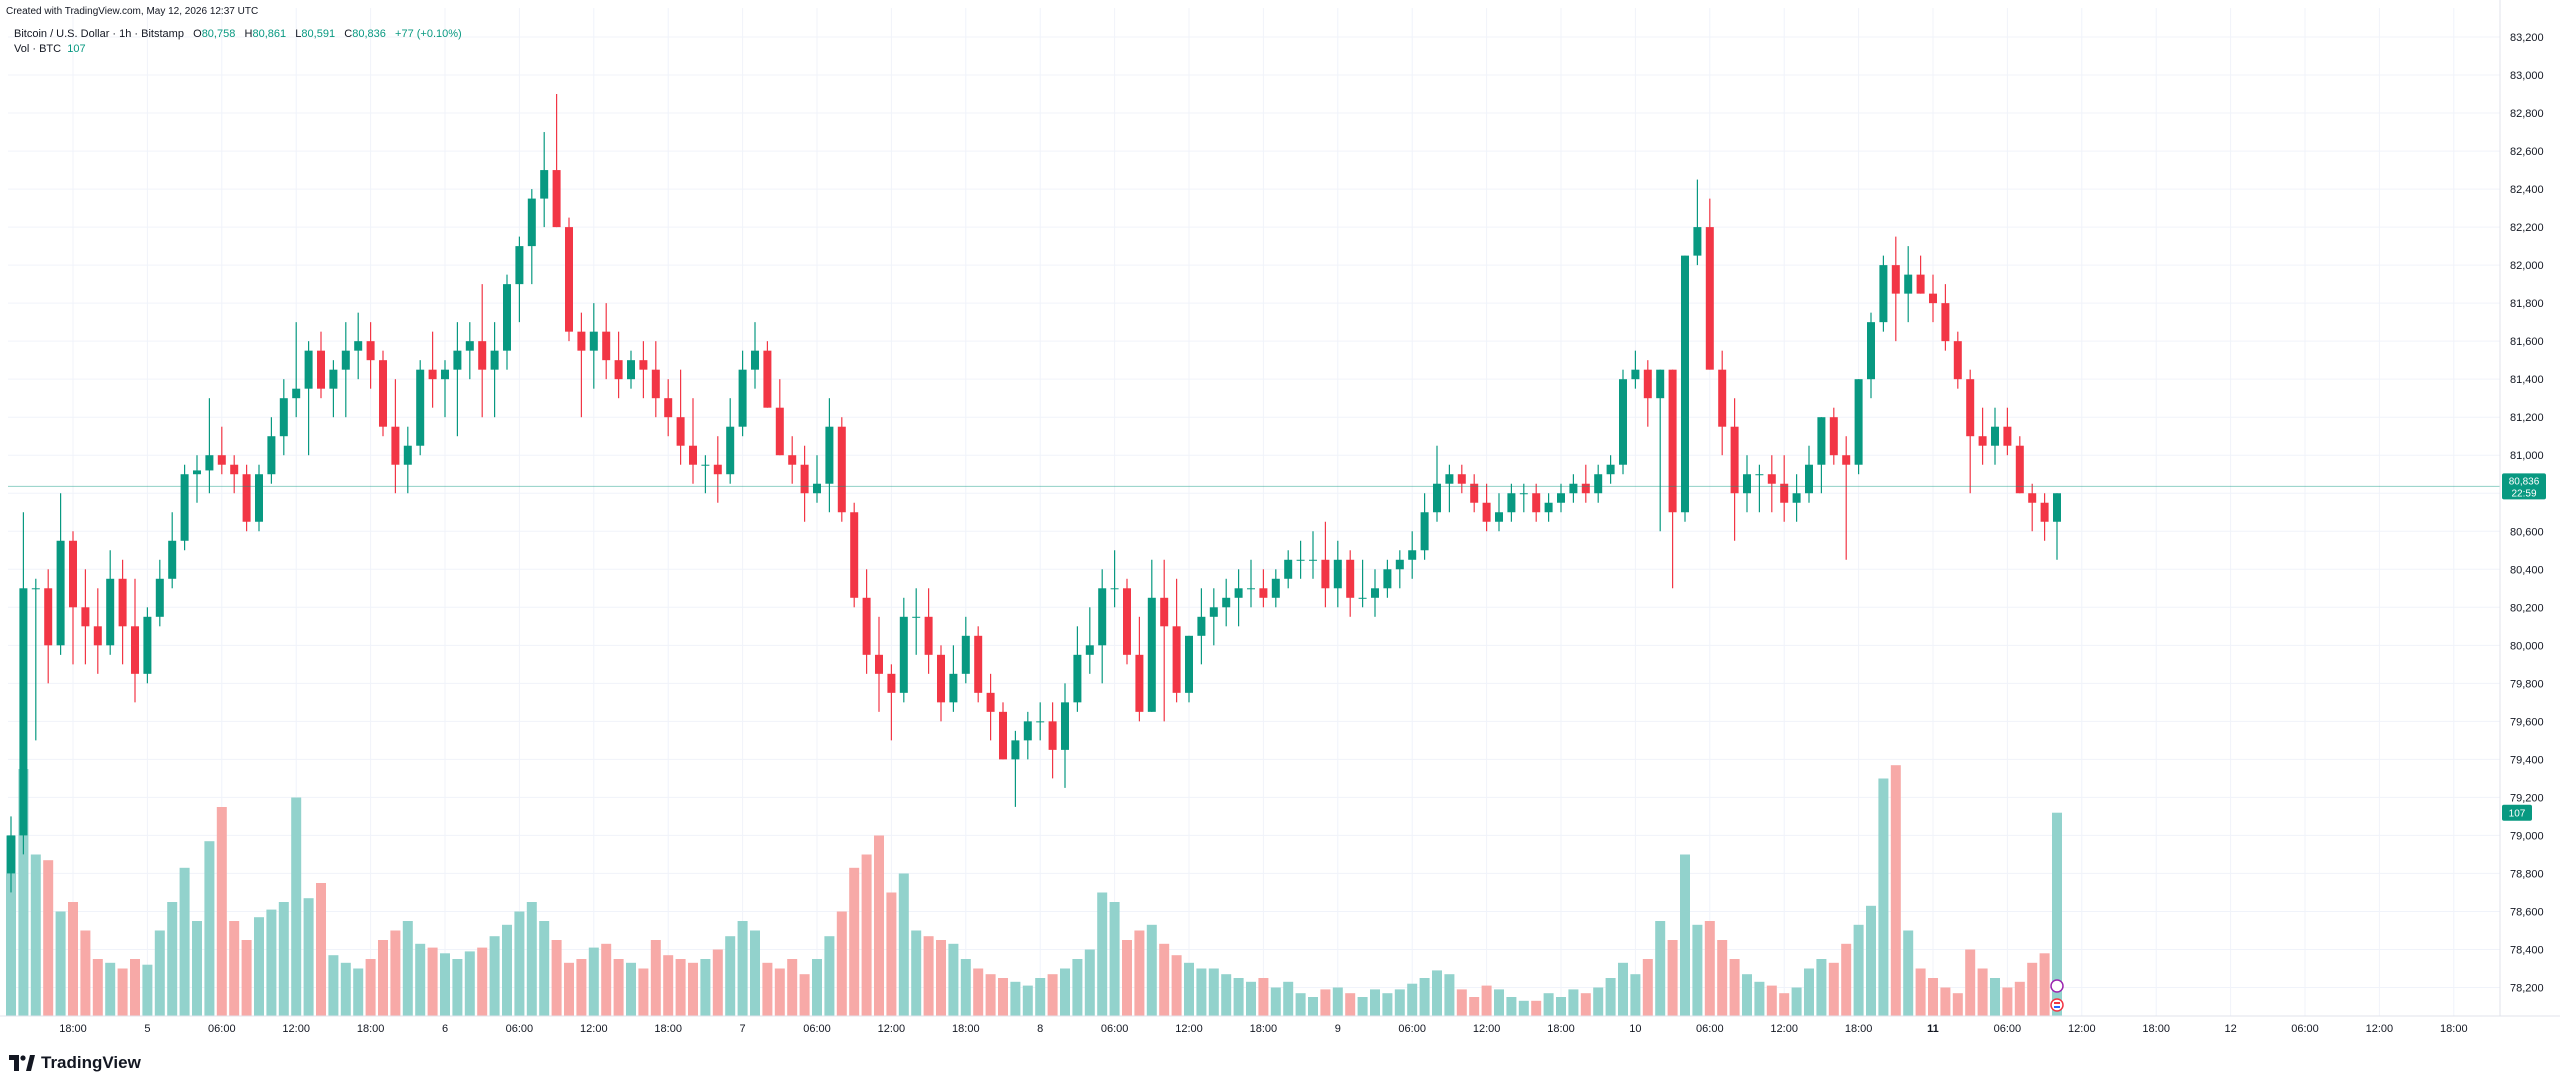  Describe the element at coordinates (2082, 1029) in the screenshot. I see `x-tick-label: 12:00` at that location.